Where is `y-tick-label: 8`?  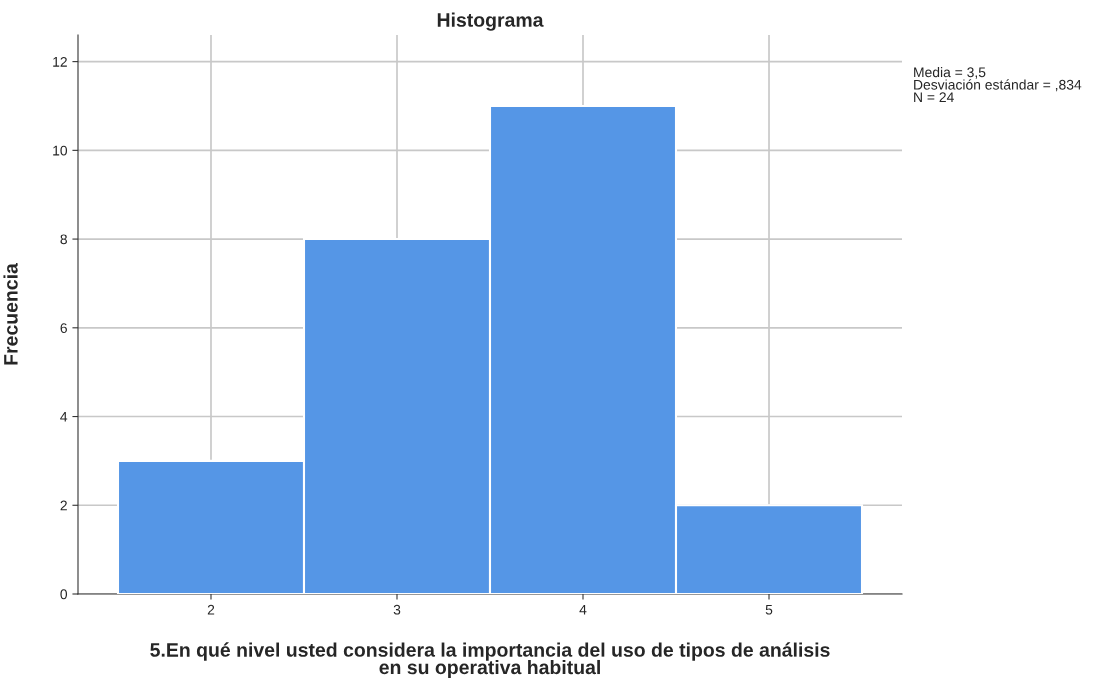 y-tick-label: 8 is located at coordinates (63, 239).